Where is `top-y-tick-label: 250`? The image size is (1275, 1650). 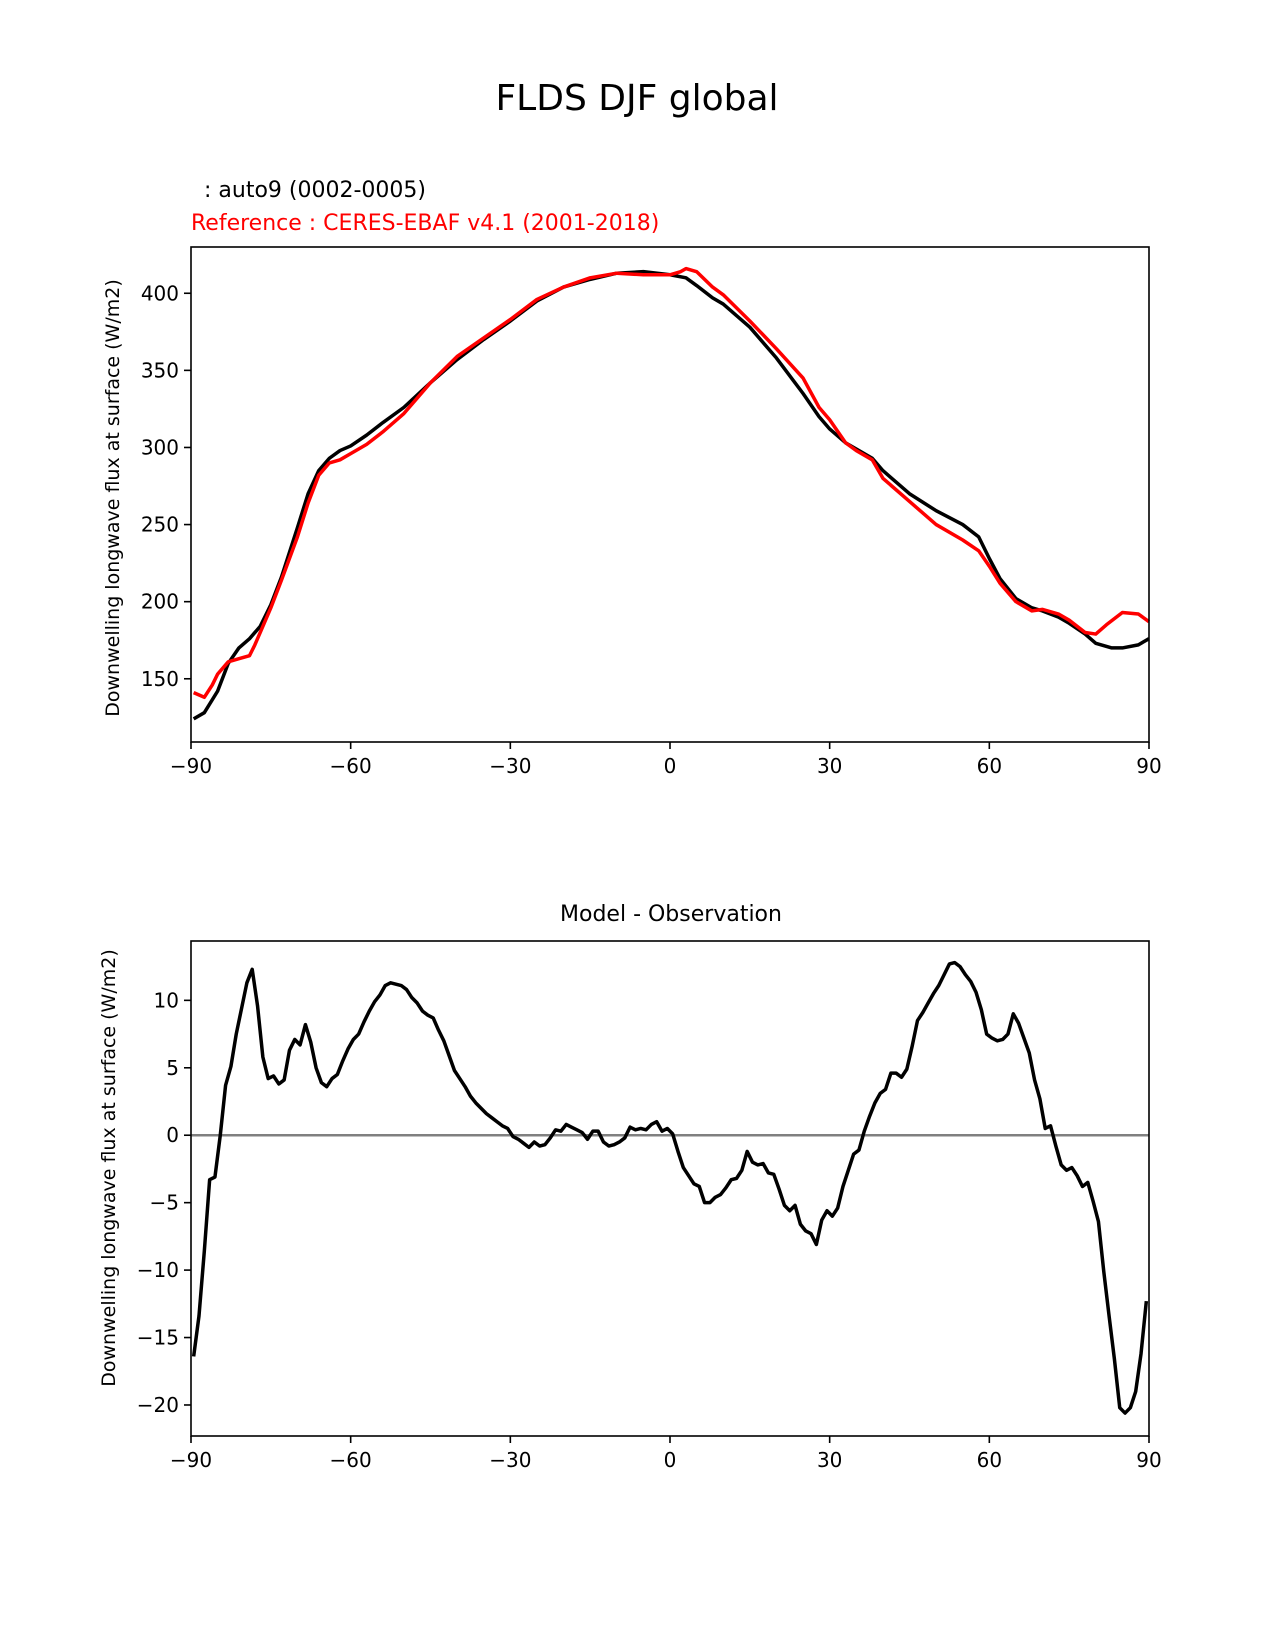 top-y-tick-label: 250 is located at coordinates (160, 525).